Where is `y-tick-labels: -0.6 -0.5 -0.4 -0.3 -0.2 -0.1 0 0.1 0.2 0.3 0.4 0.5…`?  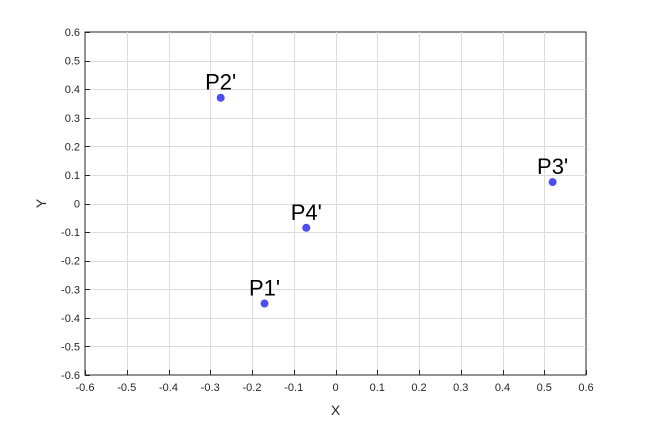 y-tick-labels: -0.6 -0.5 -0.4 -0.3 -0.2 -0.1 0 0.1 0.2 0.3 0.4 0.5… is located at coordinates (70, 204).